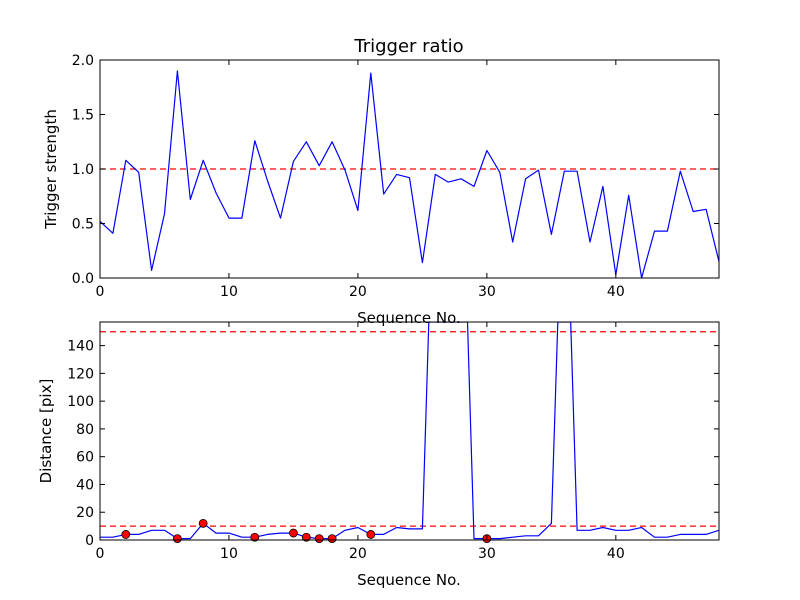 This screenshot has height=600, width=800. I want to click on y-tick-label: 60, so click(85, 458).